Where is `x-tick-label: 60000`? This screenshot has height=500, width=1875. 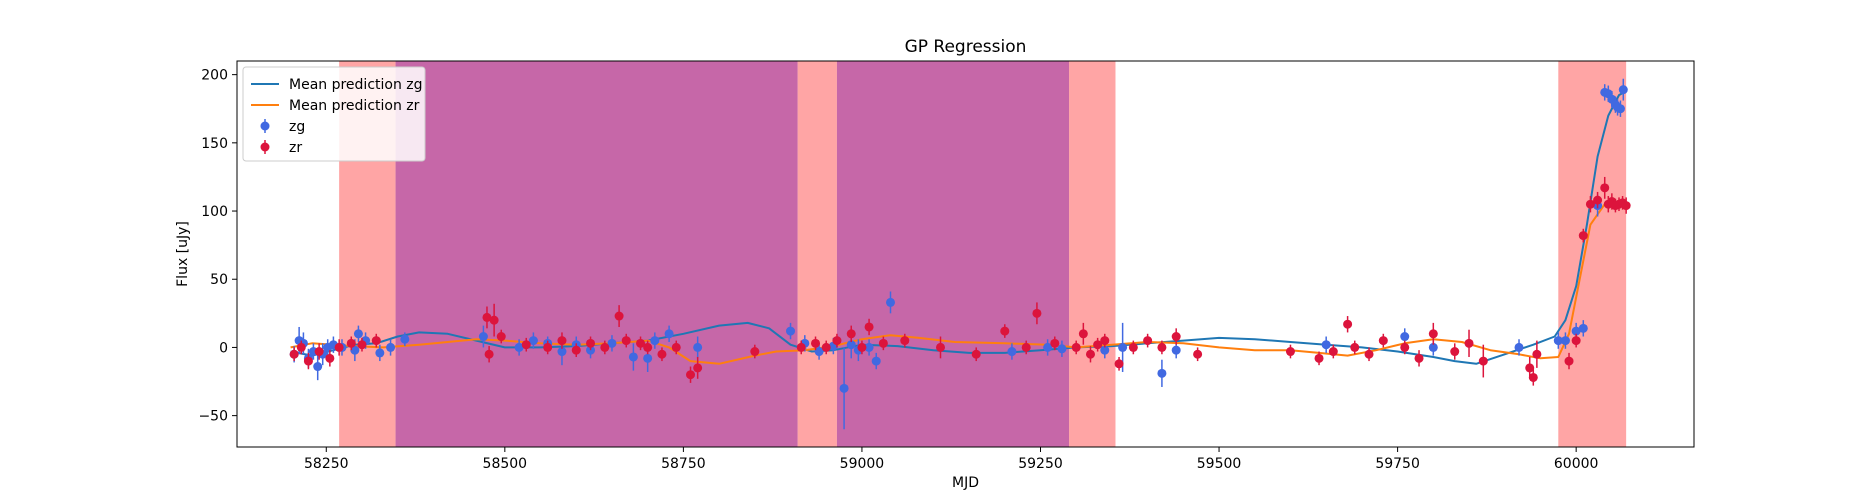 x-tick-label: 60000 is located at coordinates (1576, 464).